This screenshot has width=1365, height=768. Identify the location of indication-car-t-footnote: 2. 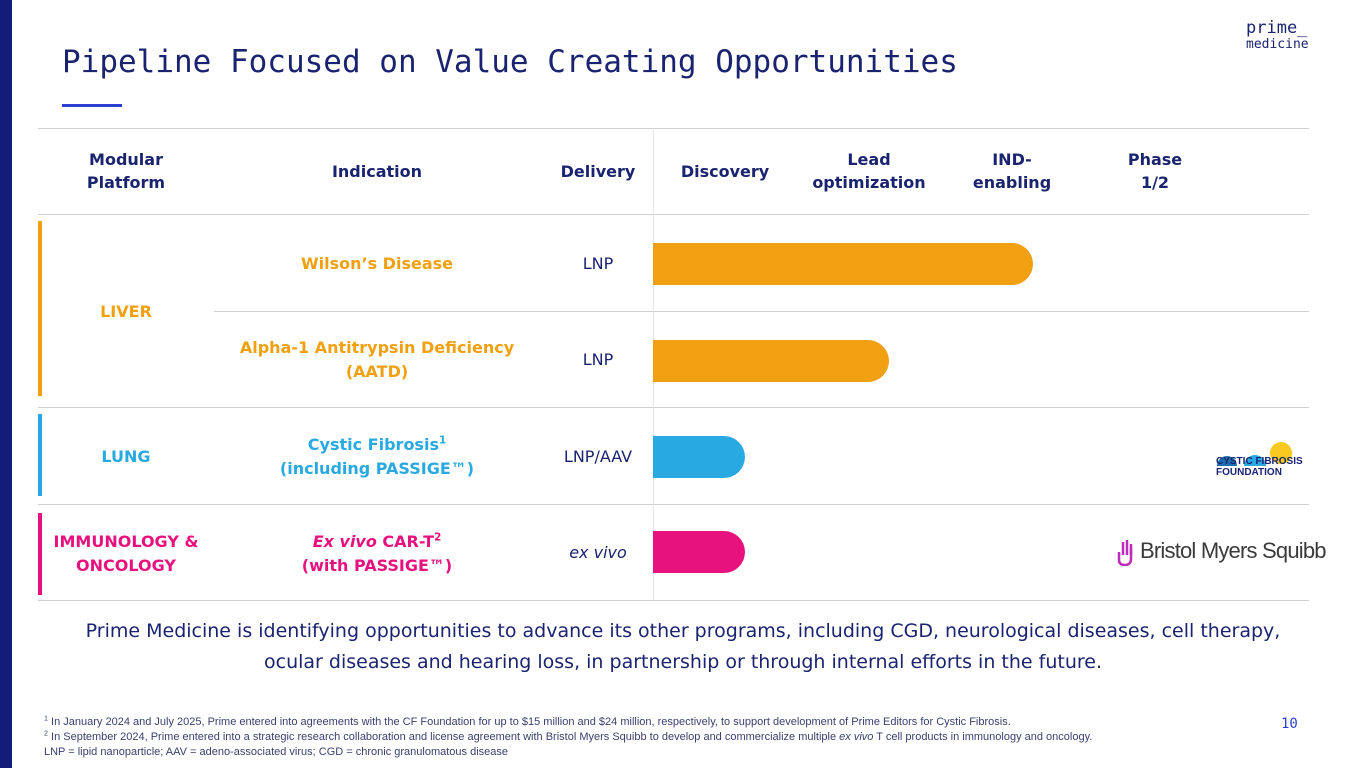
(438, 537).